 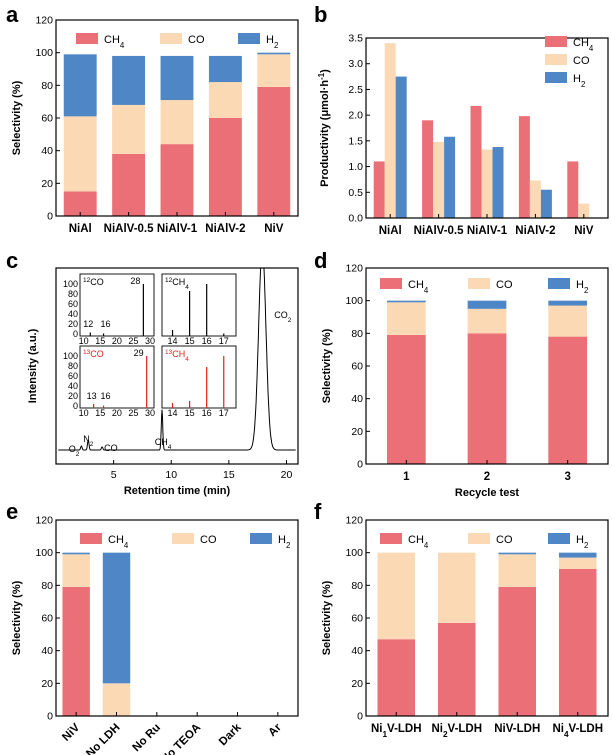 What do you see at coordinates (479, 283) in the screenshot?
I see `panel-d-legend-co-swatch` at bounding box center [479, 283].